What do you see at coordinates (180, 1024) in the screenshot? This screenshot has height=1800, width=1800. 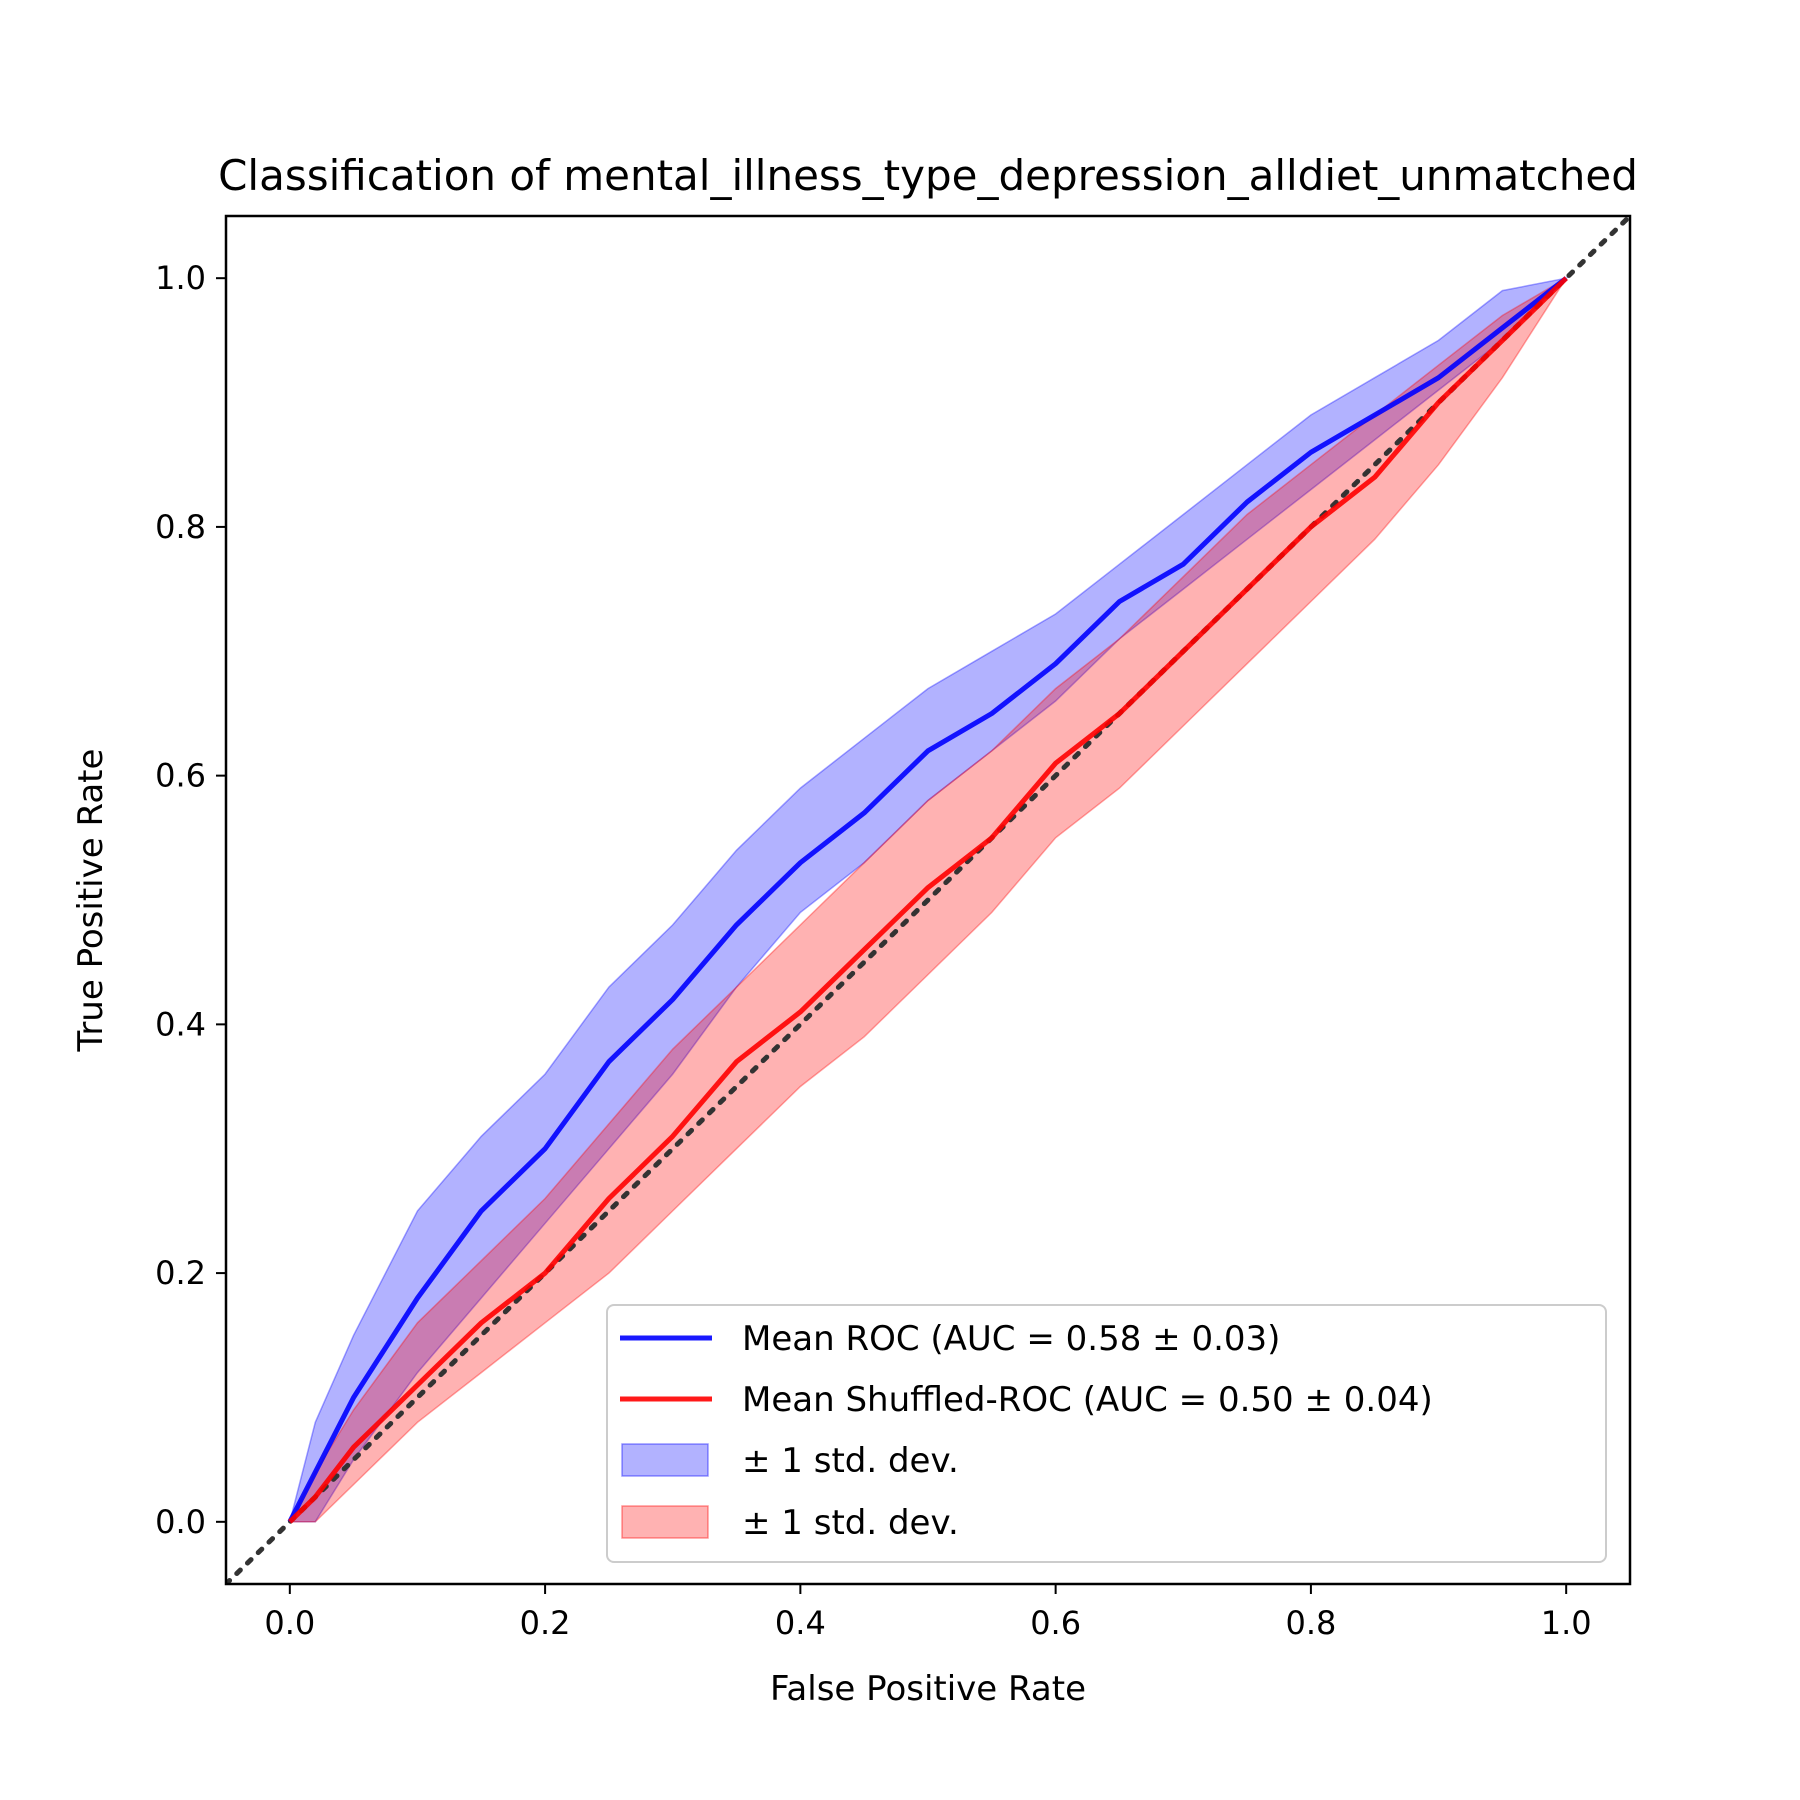 I see `y-tick-label: 0.4` at bounding box center [180, 1024].